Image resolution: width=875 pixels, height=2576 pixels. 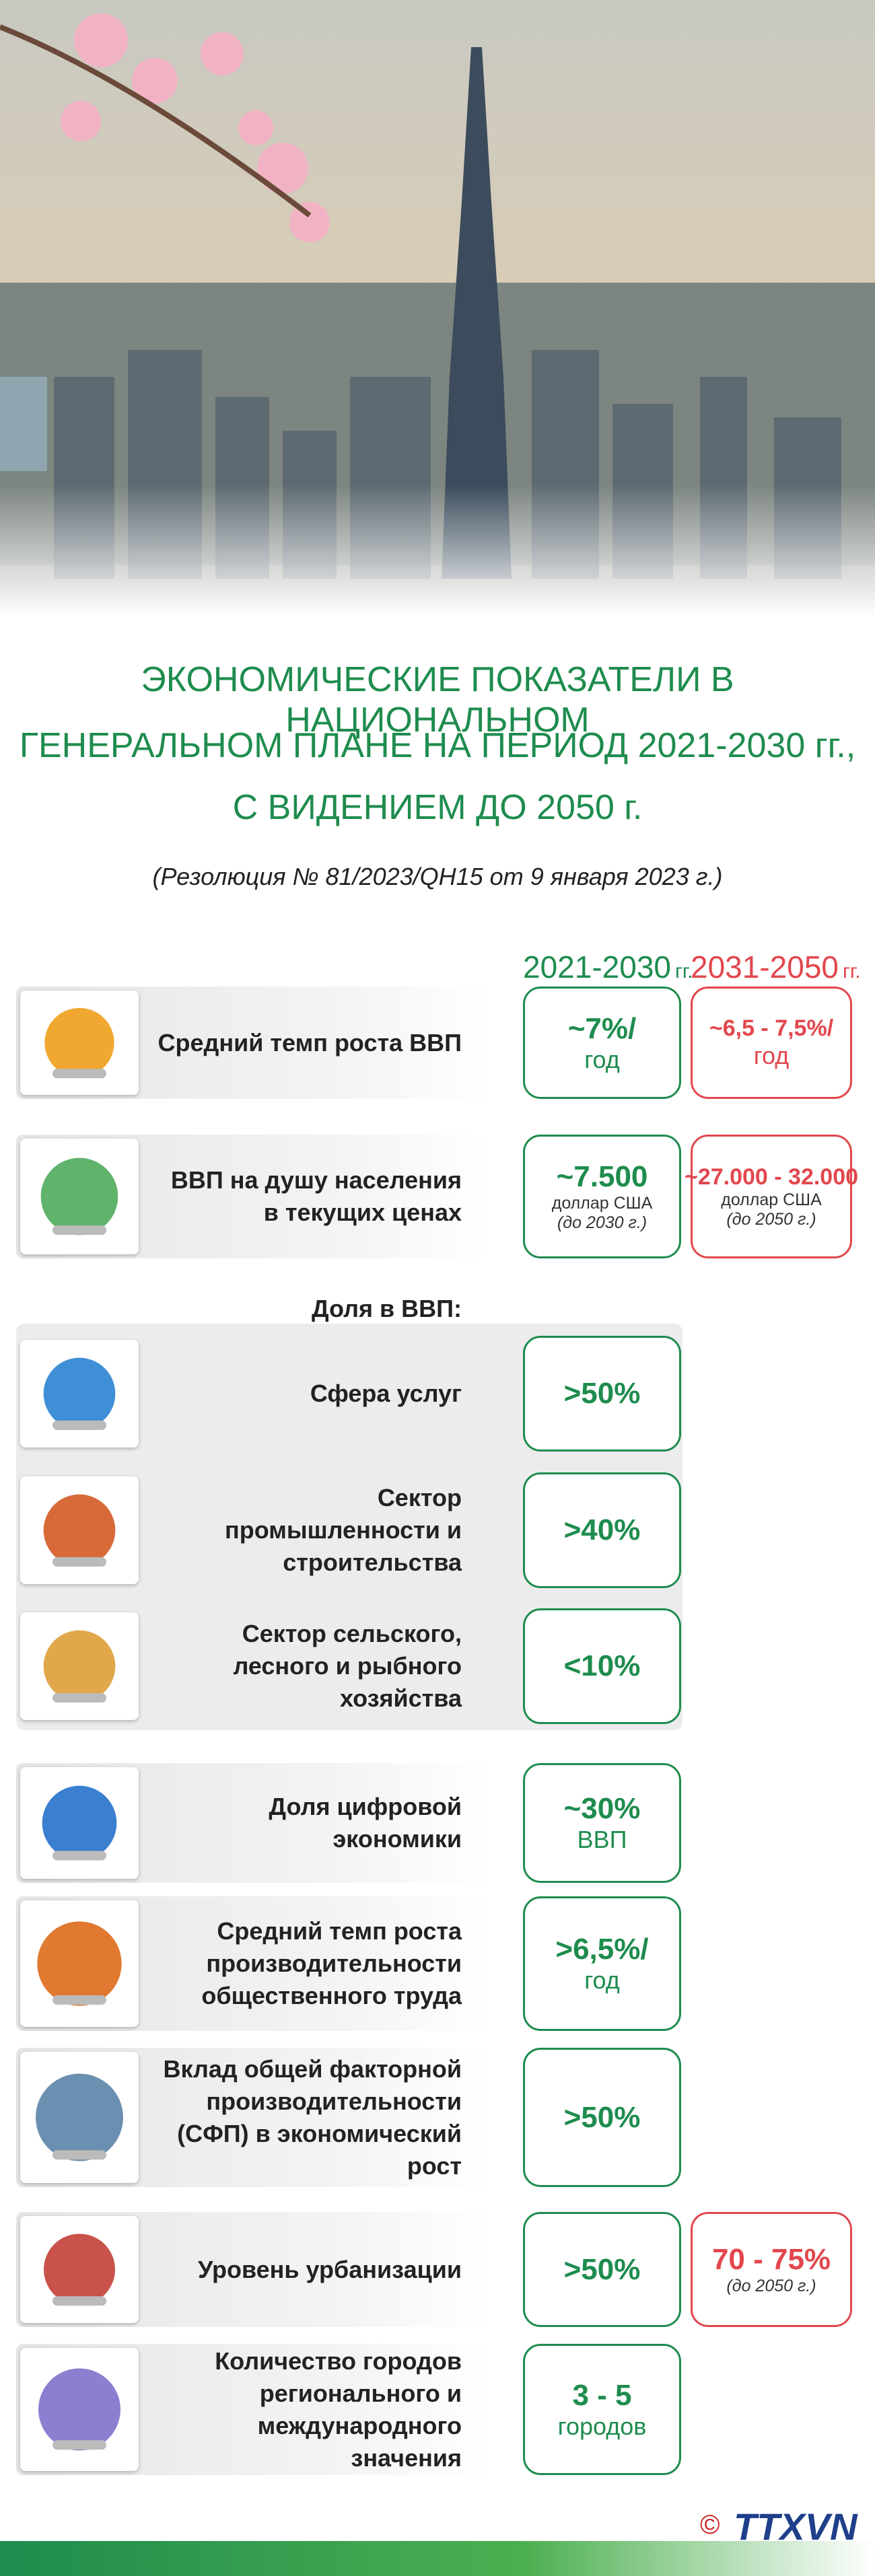 What do you see at coordinates (420, 1497) in the screenshot?
I see `label-line: Сектор` at bounding box center [420, 1497].